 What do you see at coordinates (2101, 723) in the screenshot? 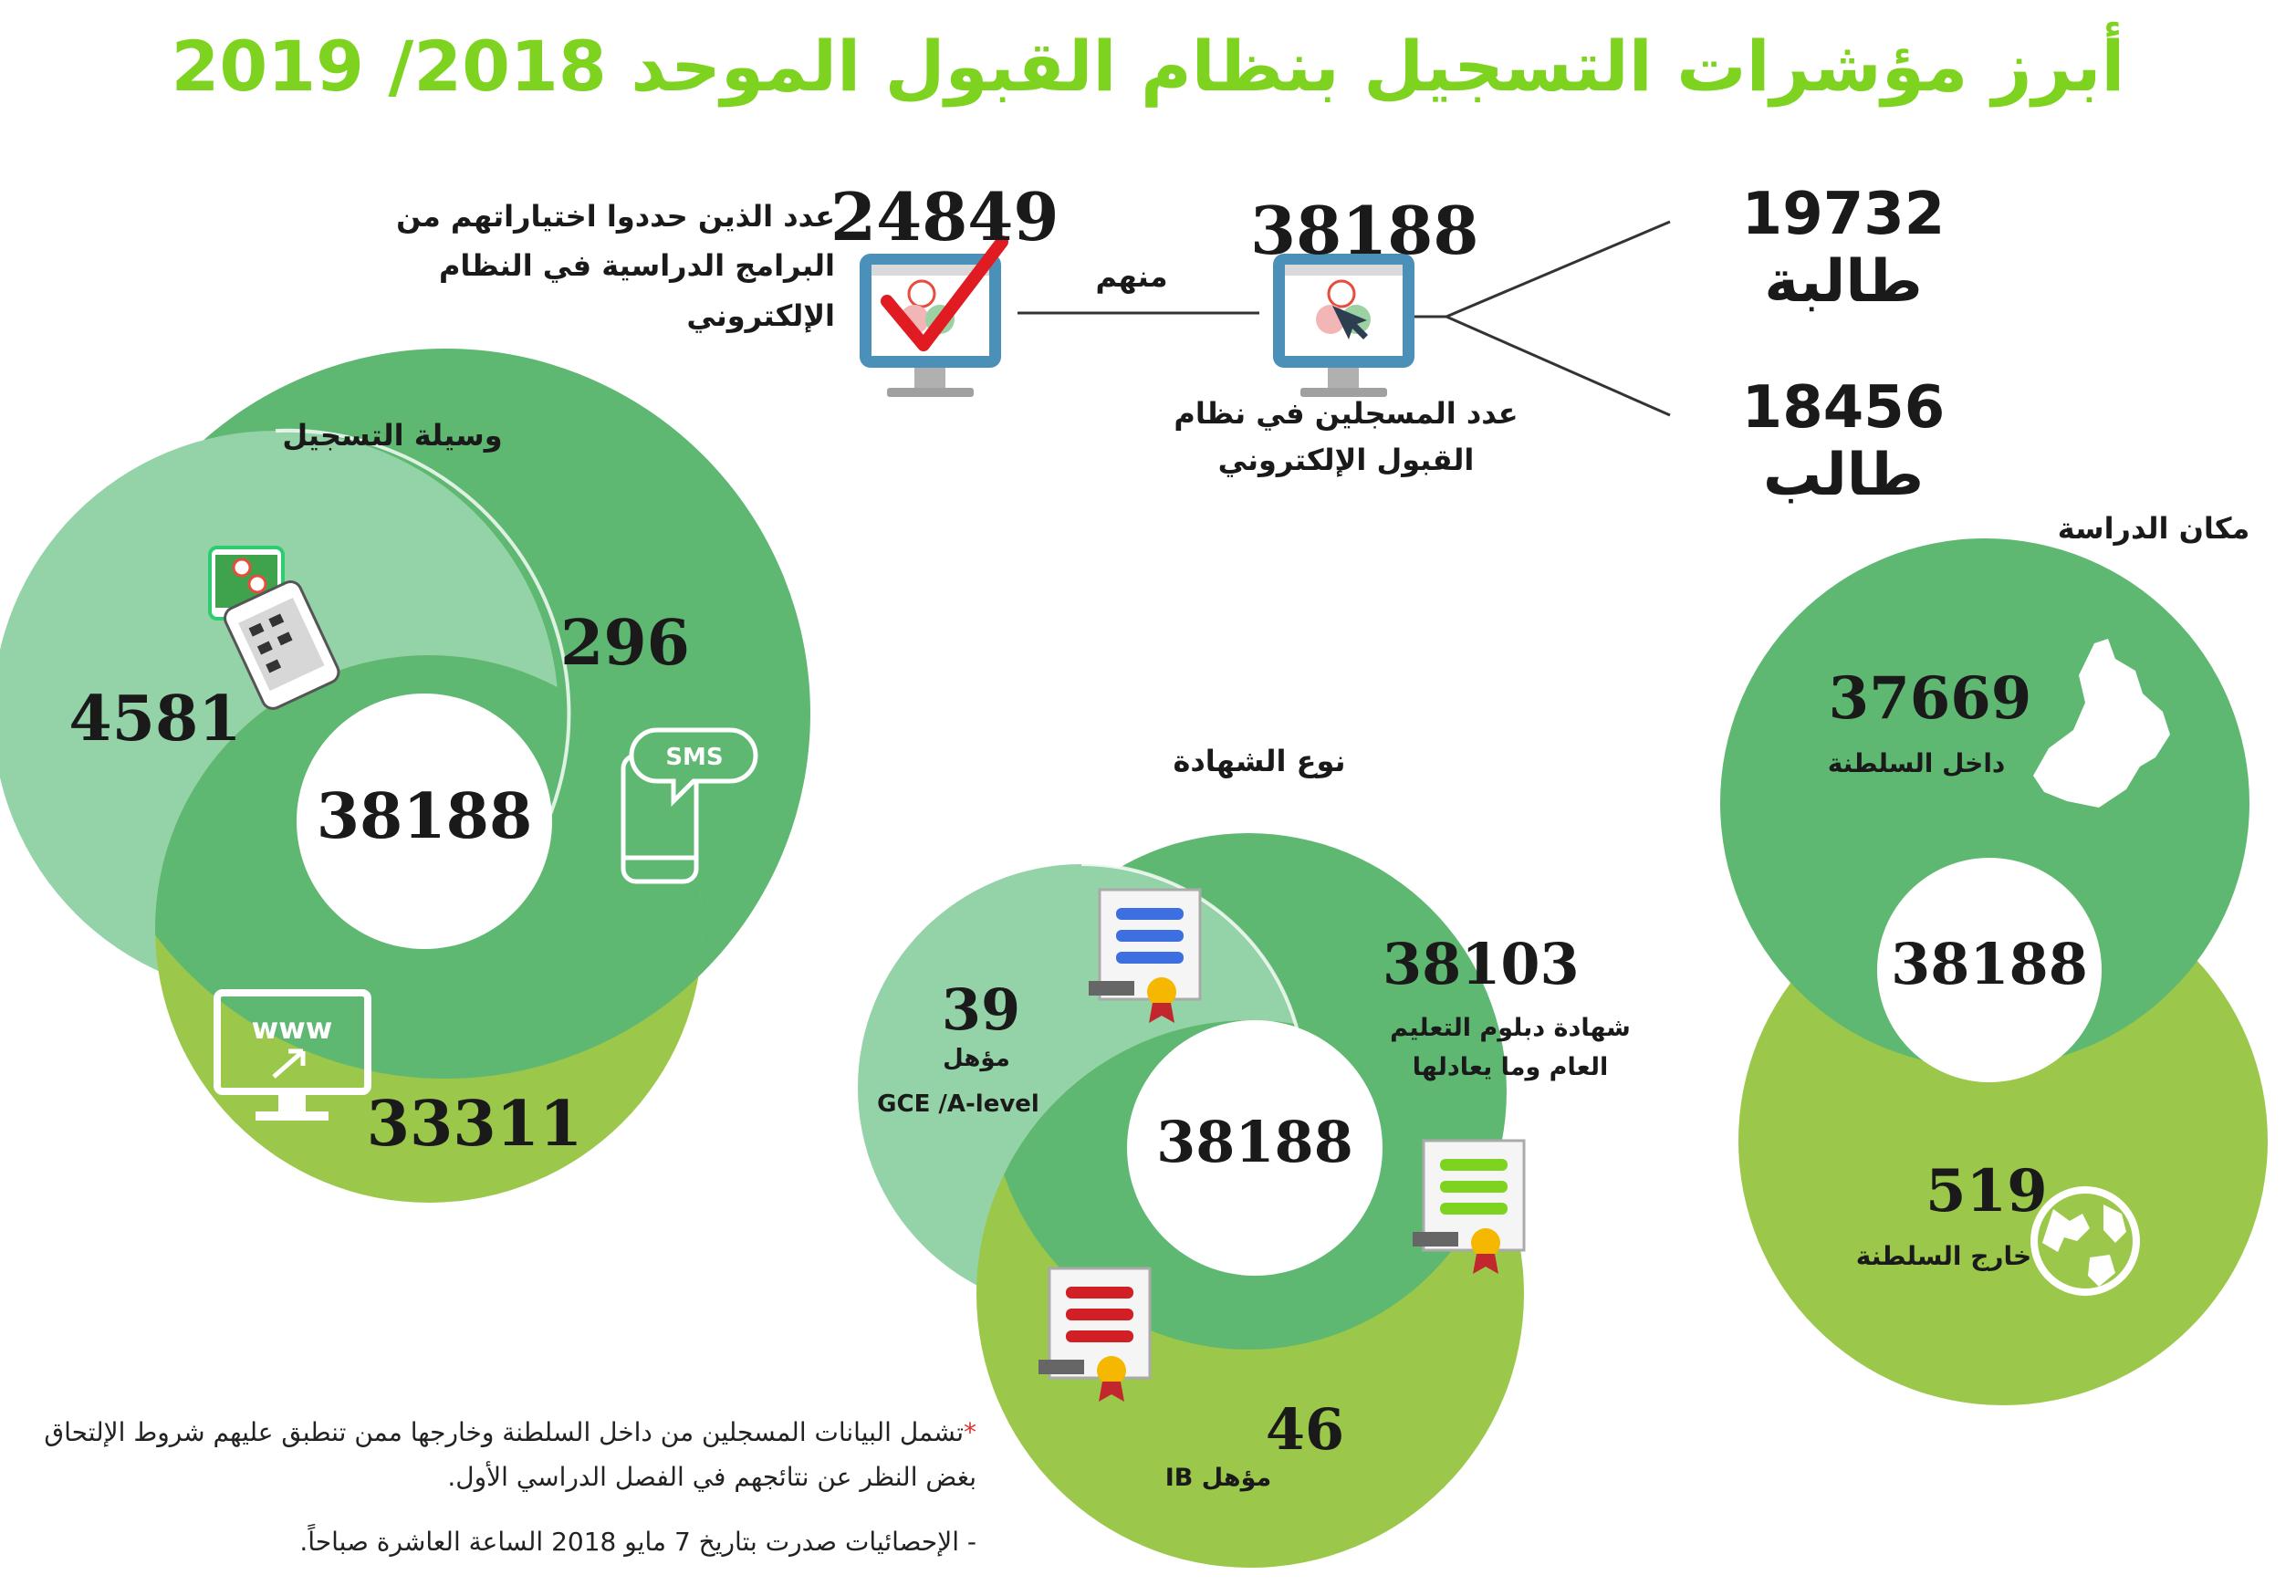
I see `oman-map-icon` at bounding box center [2101, 723].